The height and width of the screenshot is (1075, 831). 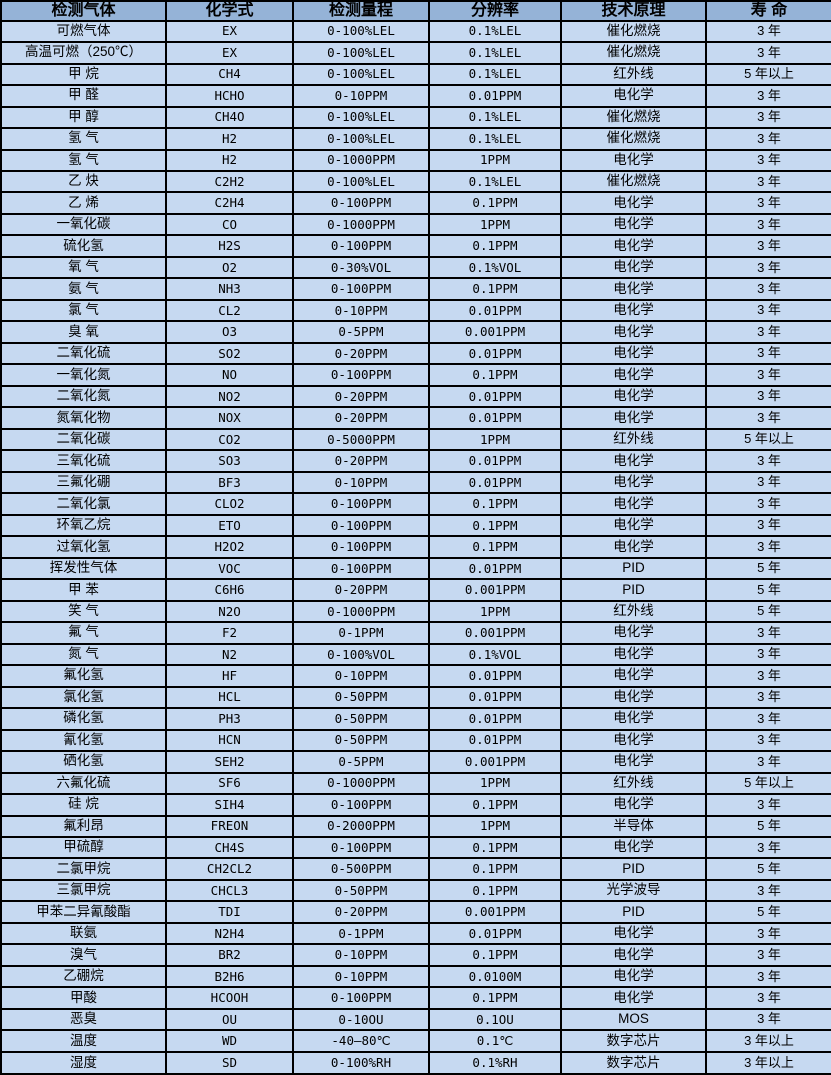 I want to click on column-header-lifespan: 寿 命, so click(x=768, y=11).